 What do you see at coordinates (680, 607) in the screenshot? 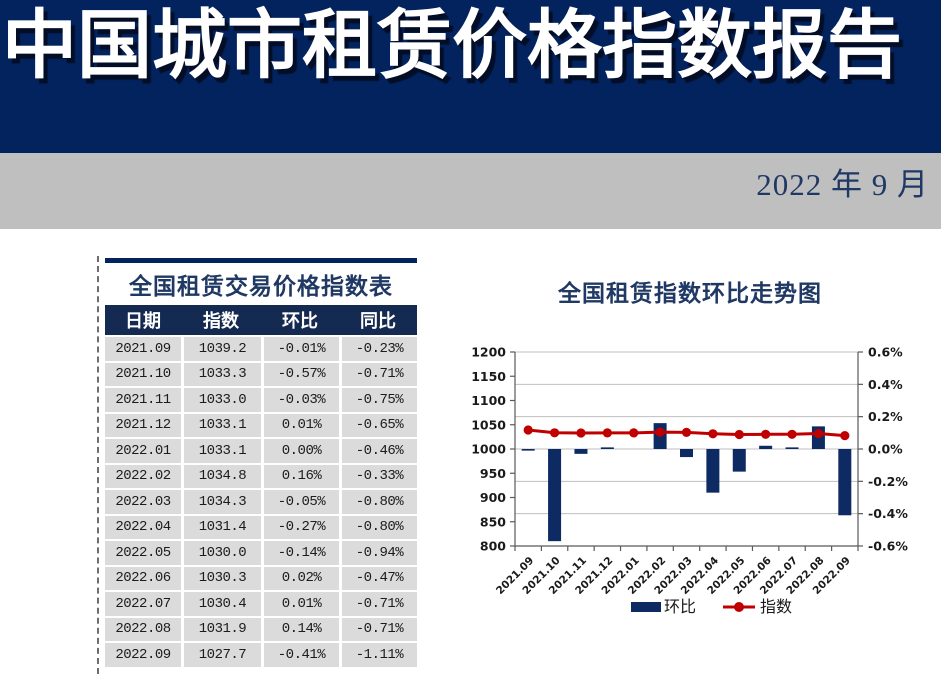
I see `legend-label-mom: 环比` at bounding box center [680, 607].